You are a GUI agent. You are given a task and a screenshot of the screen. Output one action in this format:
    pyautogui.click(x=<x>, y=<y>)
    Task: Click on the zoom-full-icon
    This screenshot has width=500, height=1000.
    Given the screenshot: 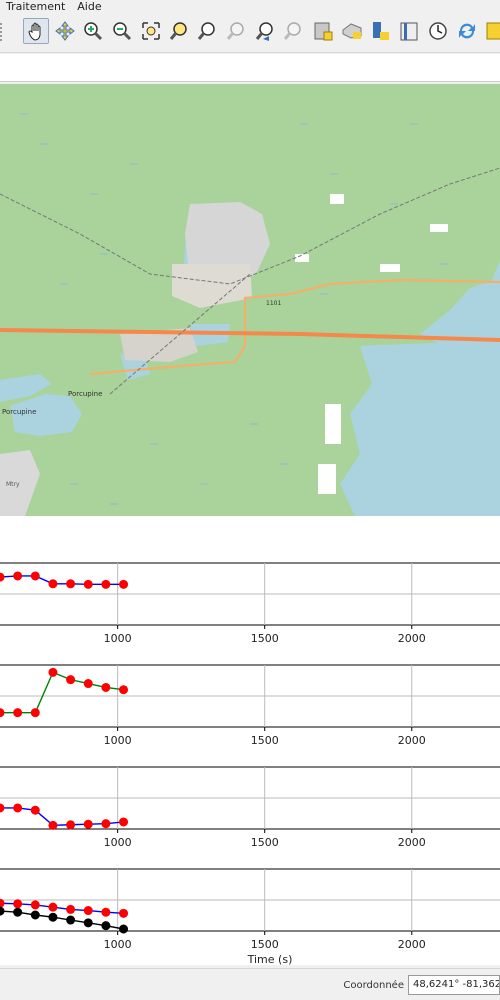 What is the action you would take?
    pyautogui.click(x=151, y=31)
    